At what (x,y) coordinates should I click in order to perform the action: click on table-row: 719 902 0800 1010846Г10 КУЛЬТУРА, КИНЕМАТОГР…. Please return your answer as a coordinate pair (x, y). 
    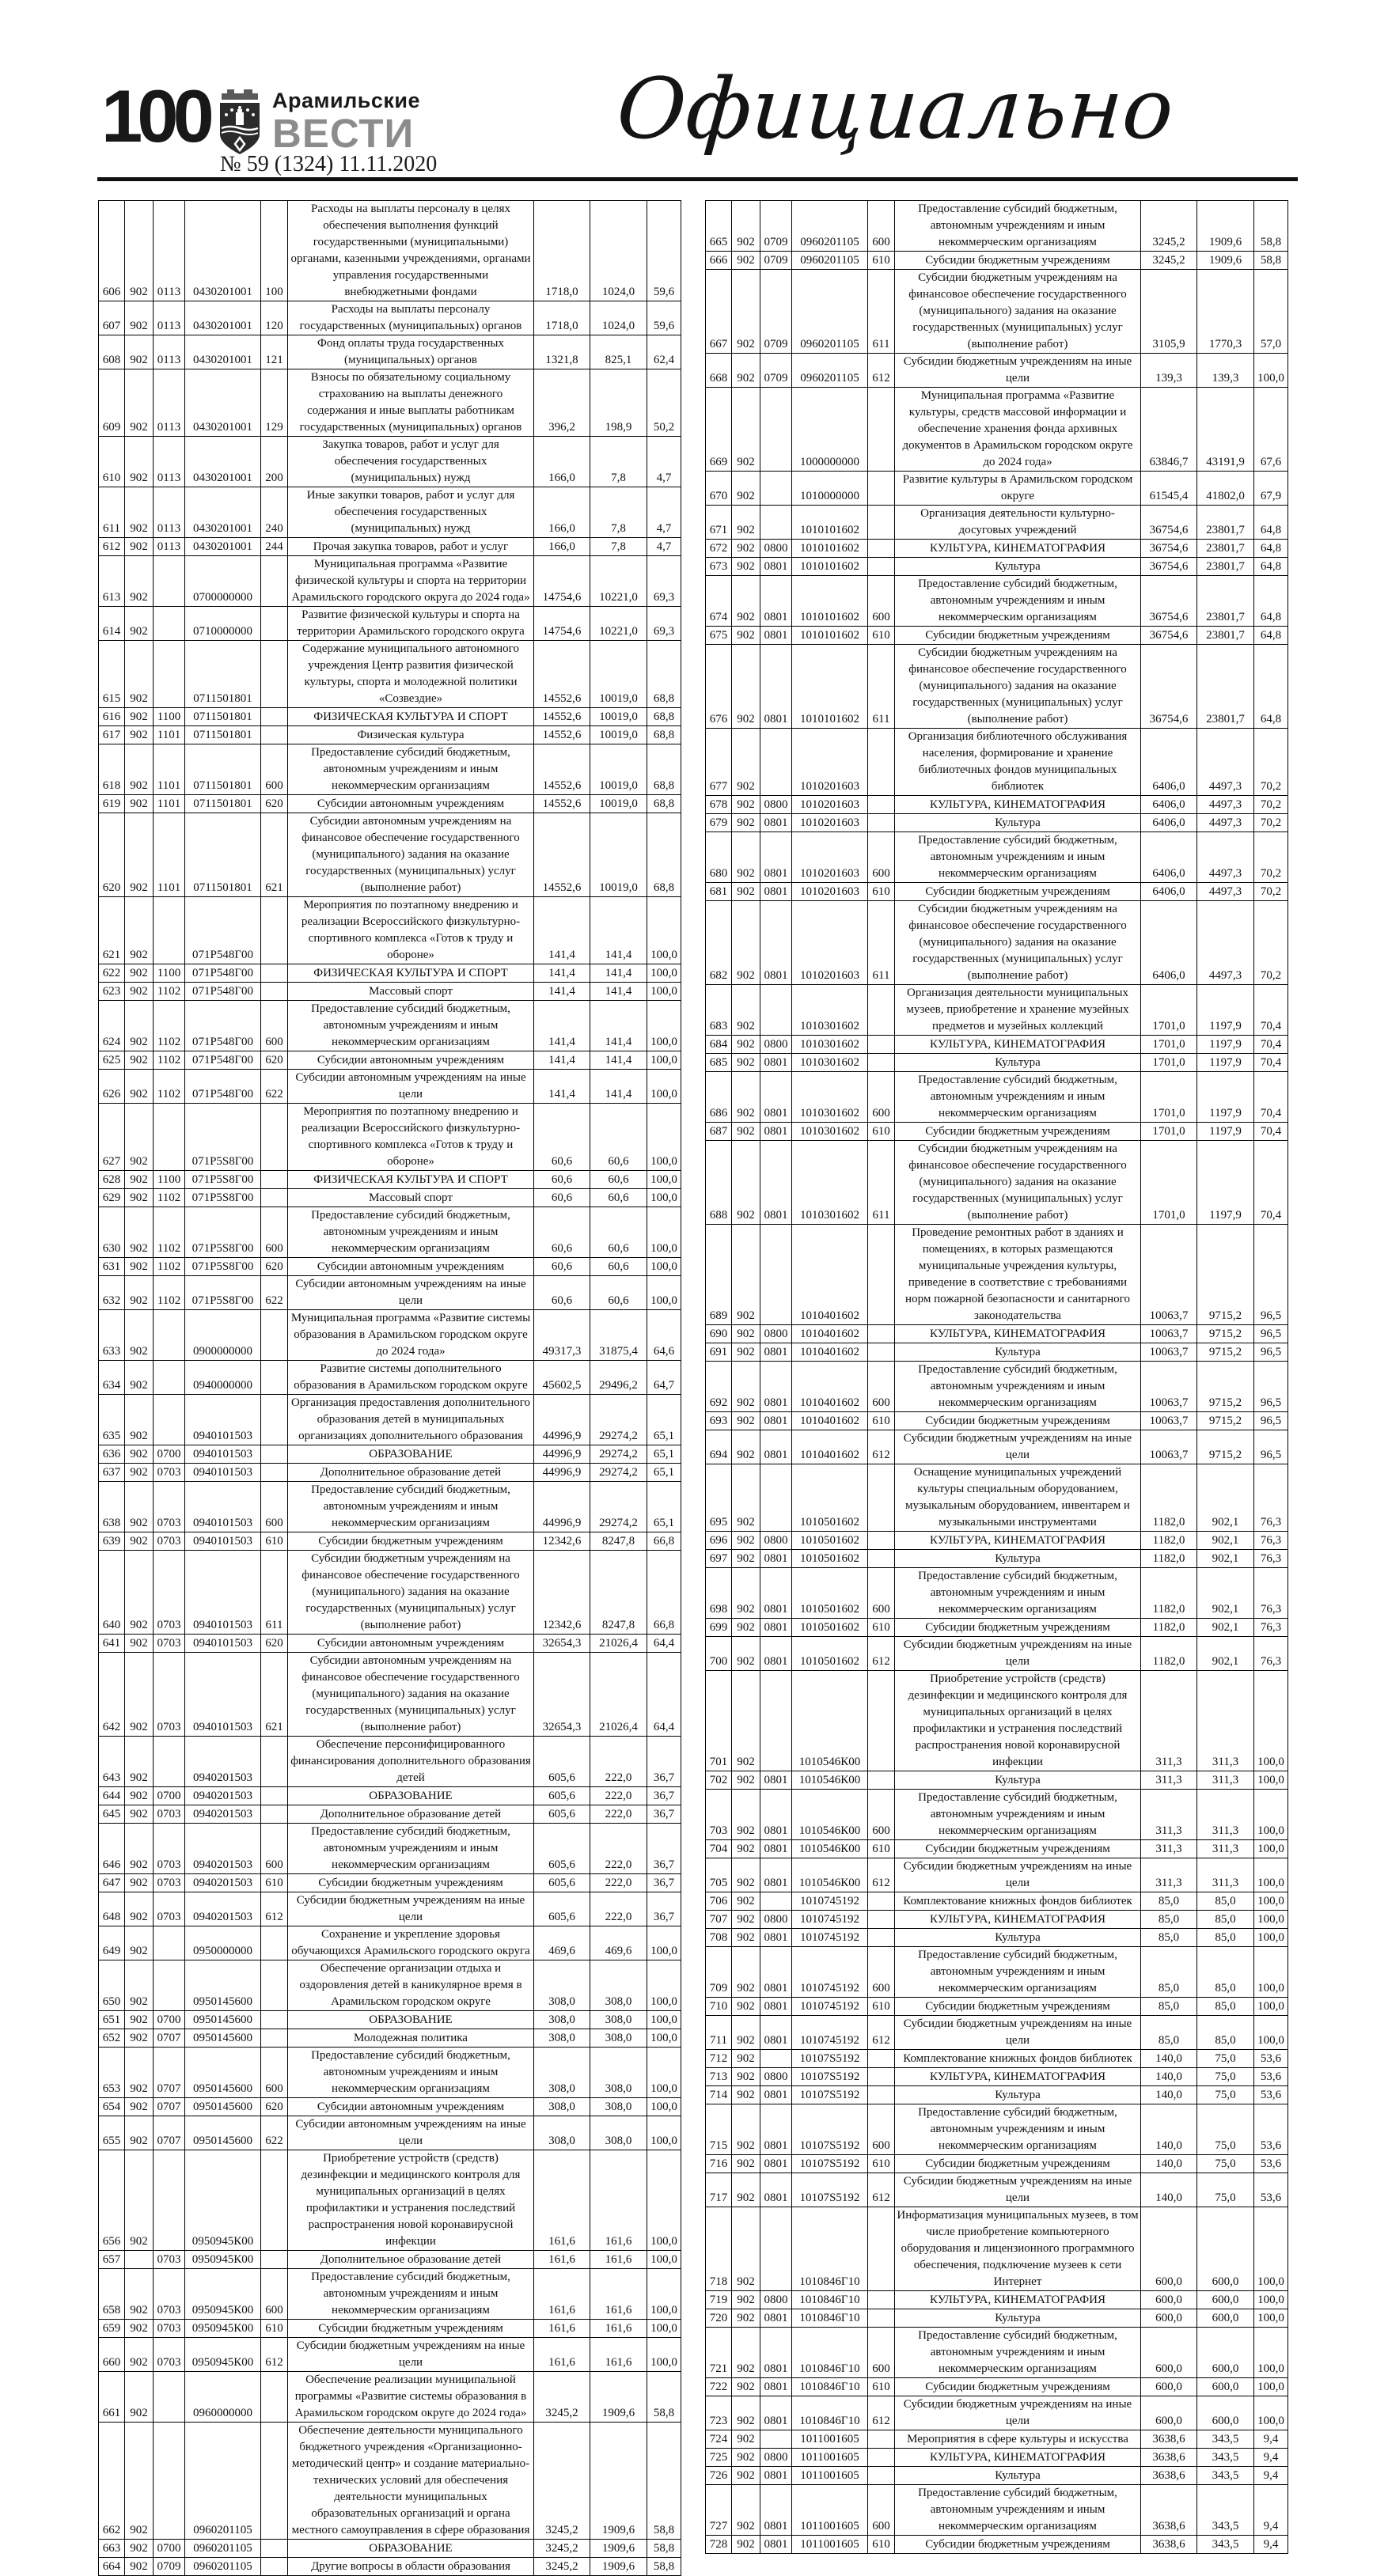
    Looking at the image, I should click on (997, 2299).